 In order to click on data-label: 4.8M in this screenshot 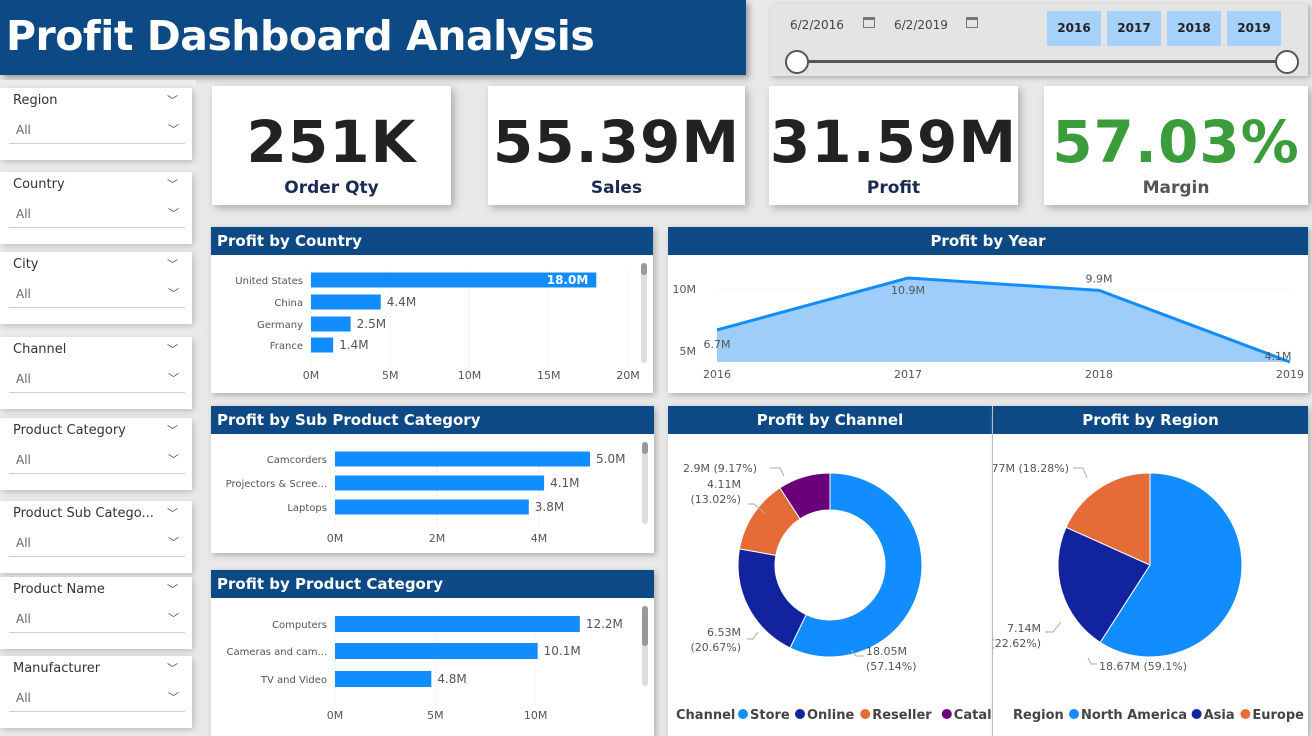, I will do `click(451, 679)`.